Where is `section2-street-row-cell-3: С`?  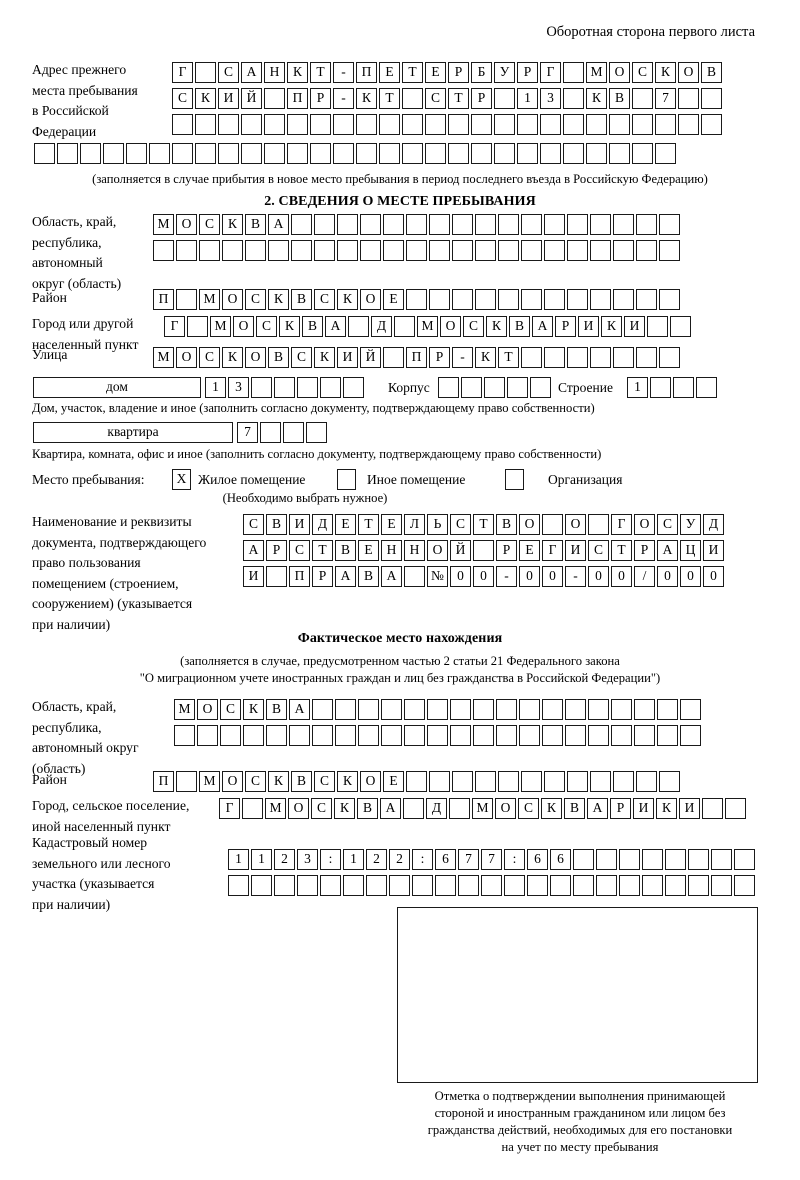 section2-street-row-cell-3: С is located at coordinates (209, 357).